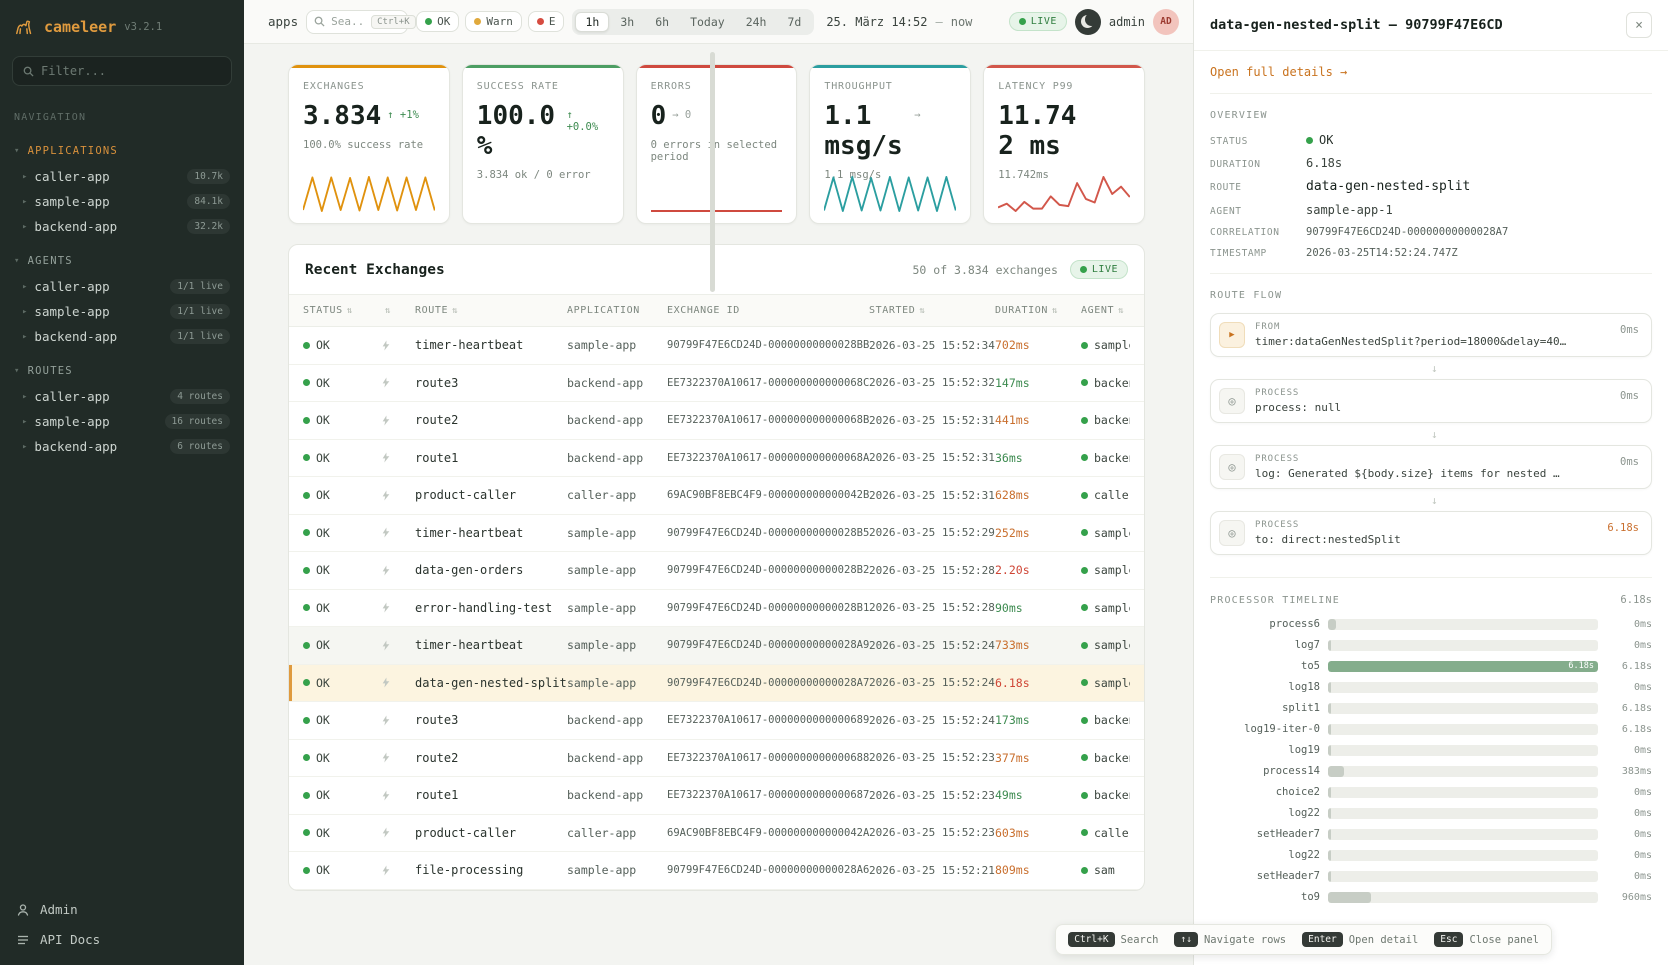  Describe the element at coordinates (1431, 624) in the screenshot. I see `timeline-row: process6 0ms` at that location.